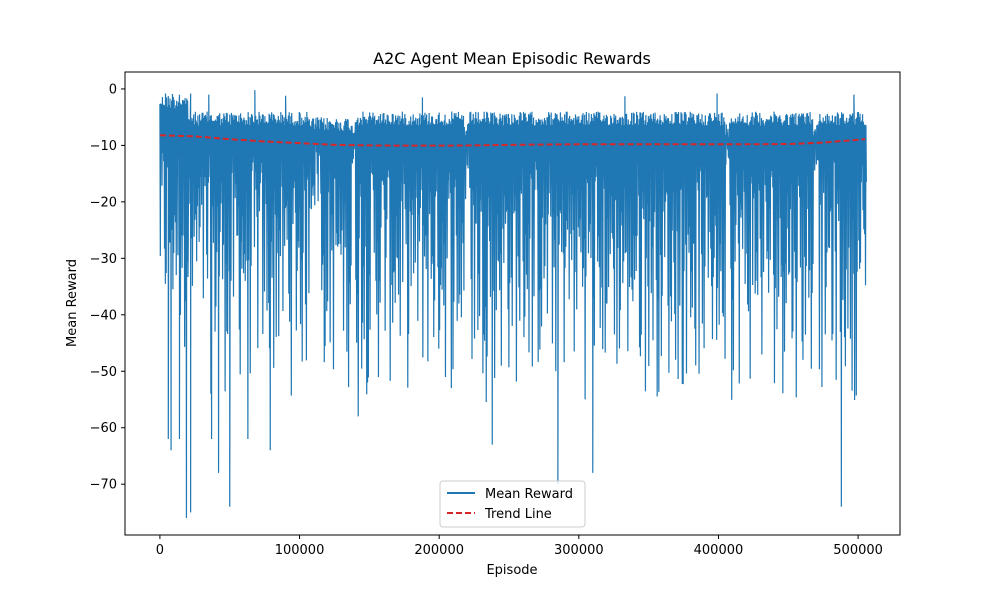 This screenshot has height=600, width=1000. Describe the element at coordinates (160, 550) in the screenshot. I see `x-tick-label: 0` at that location.